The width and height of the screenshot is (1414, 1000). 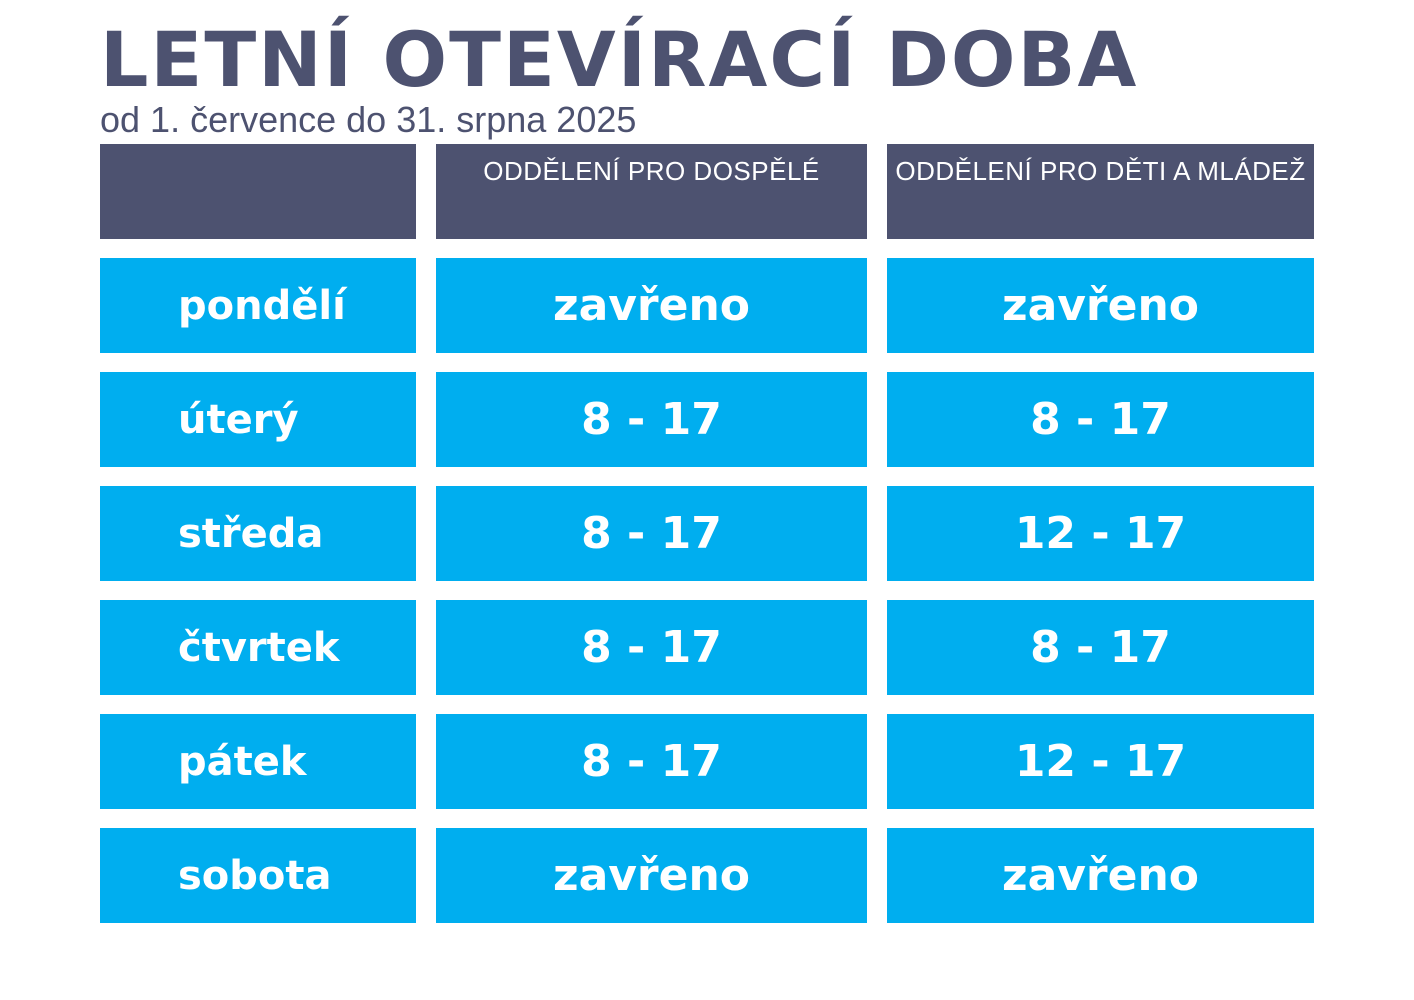 I want to click on header-adults-label: ODDĚLENÍ PRO DOSPĚLÉ, so click(x=651, y=171).